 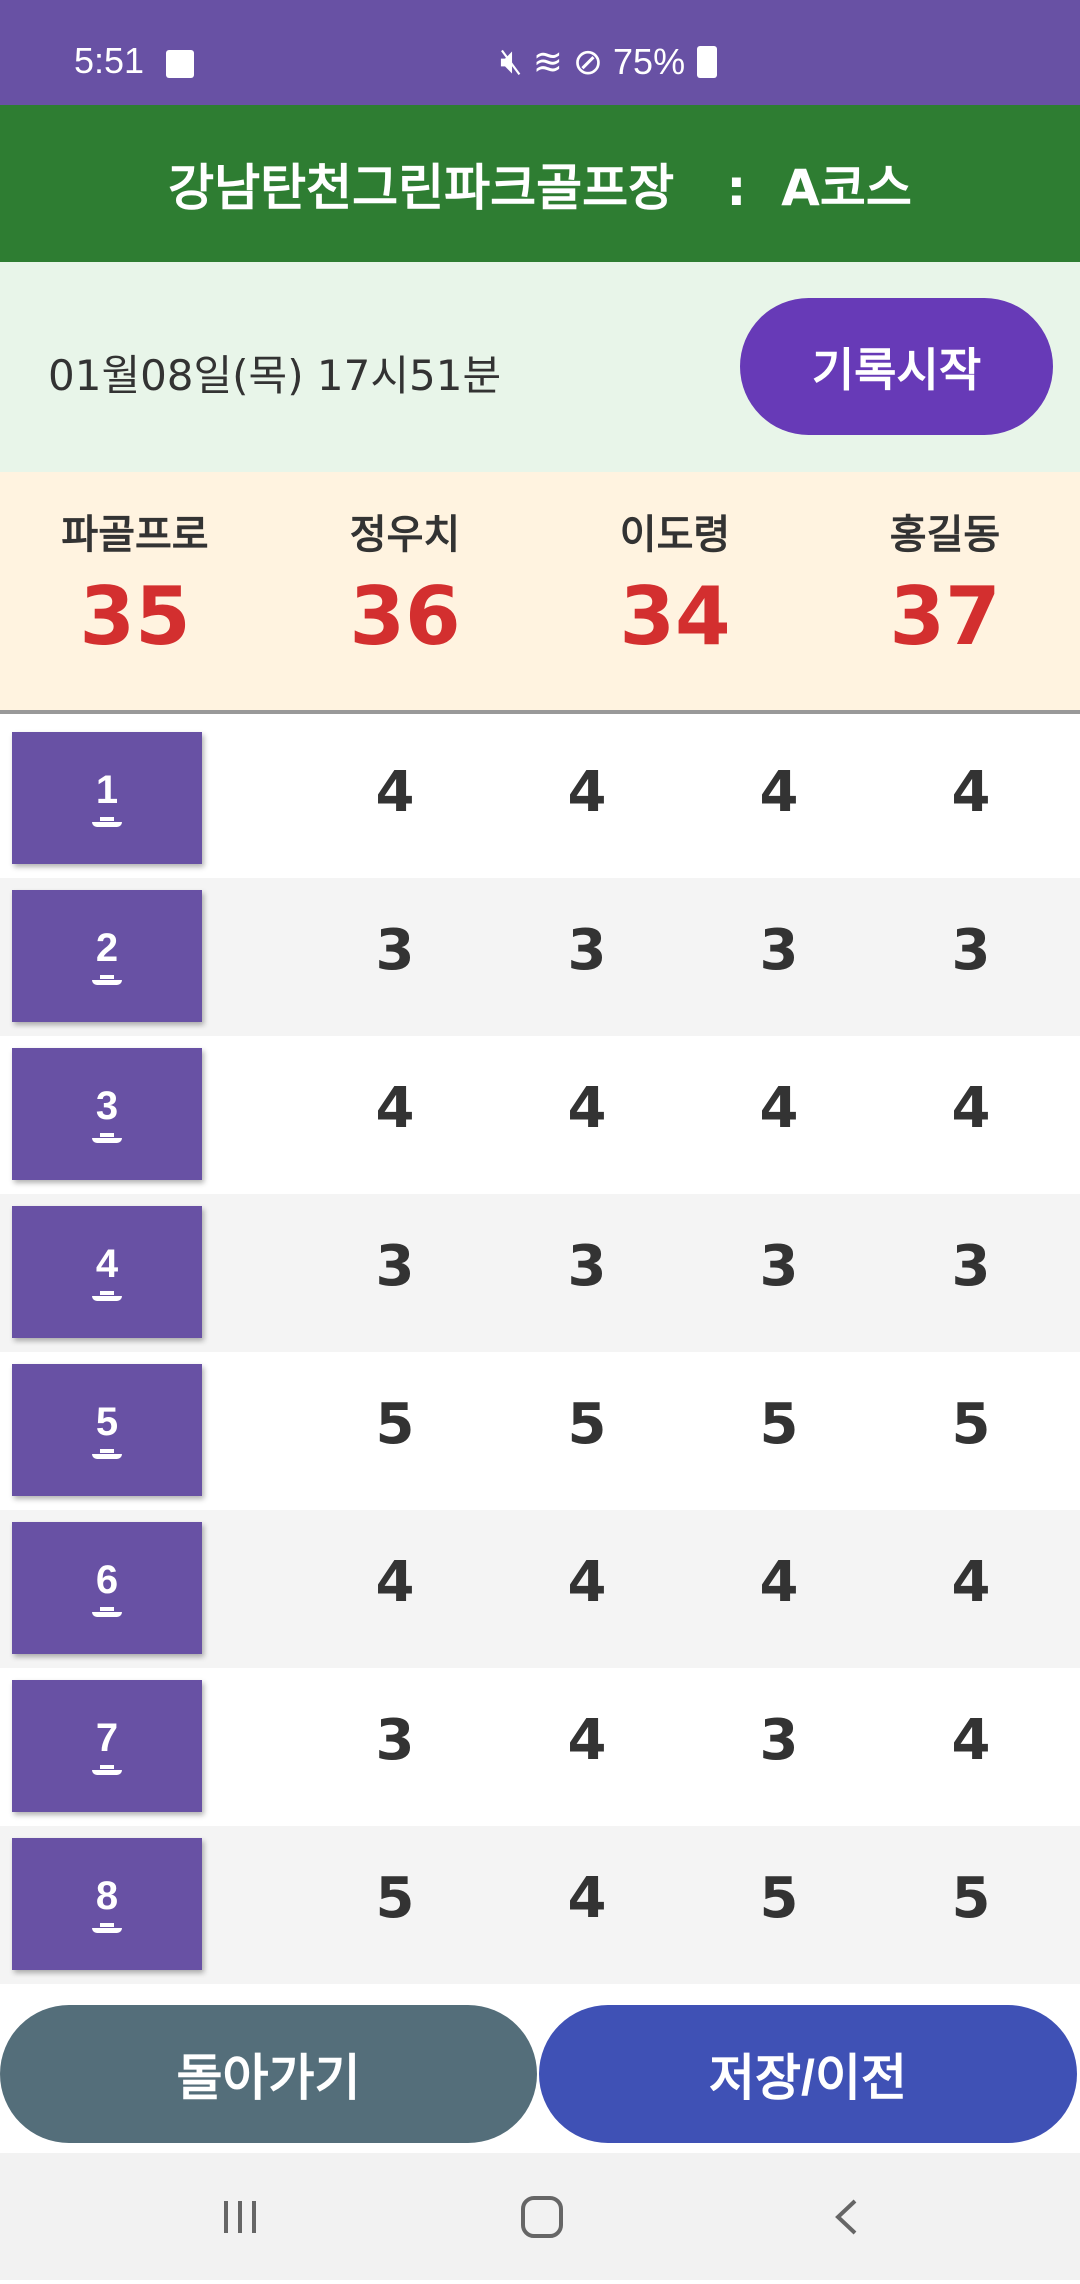 I want to click on player-total: 37, so click(x=945, y=616).